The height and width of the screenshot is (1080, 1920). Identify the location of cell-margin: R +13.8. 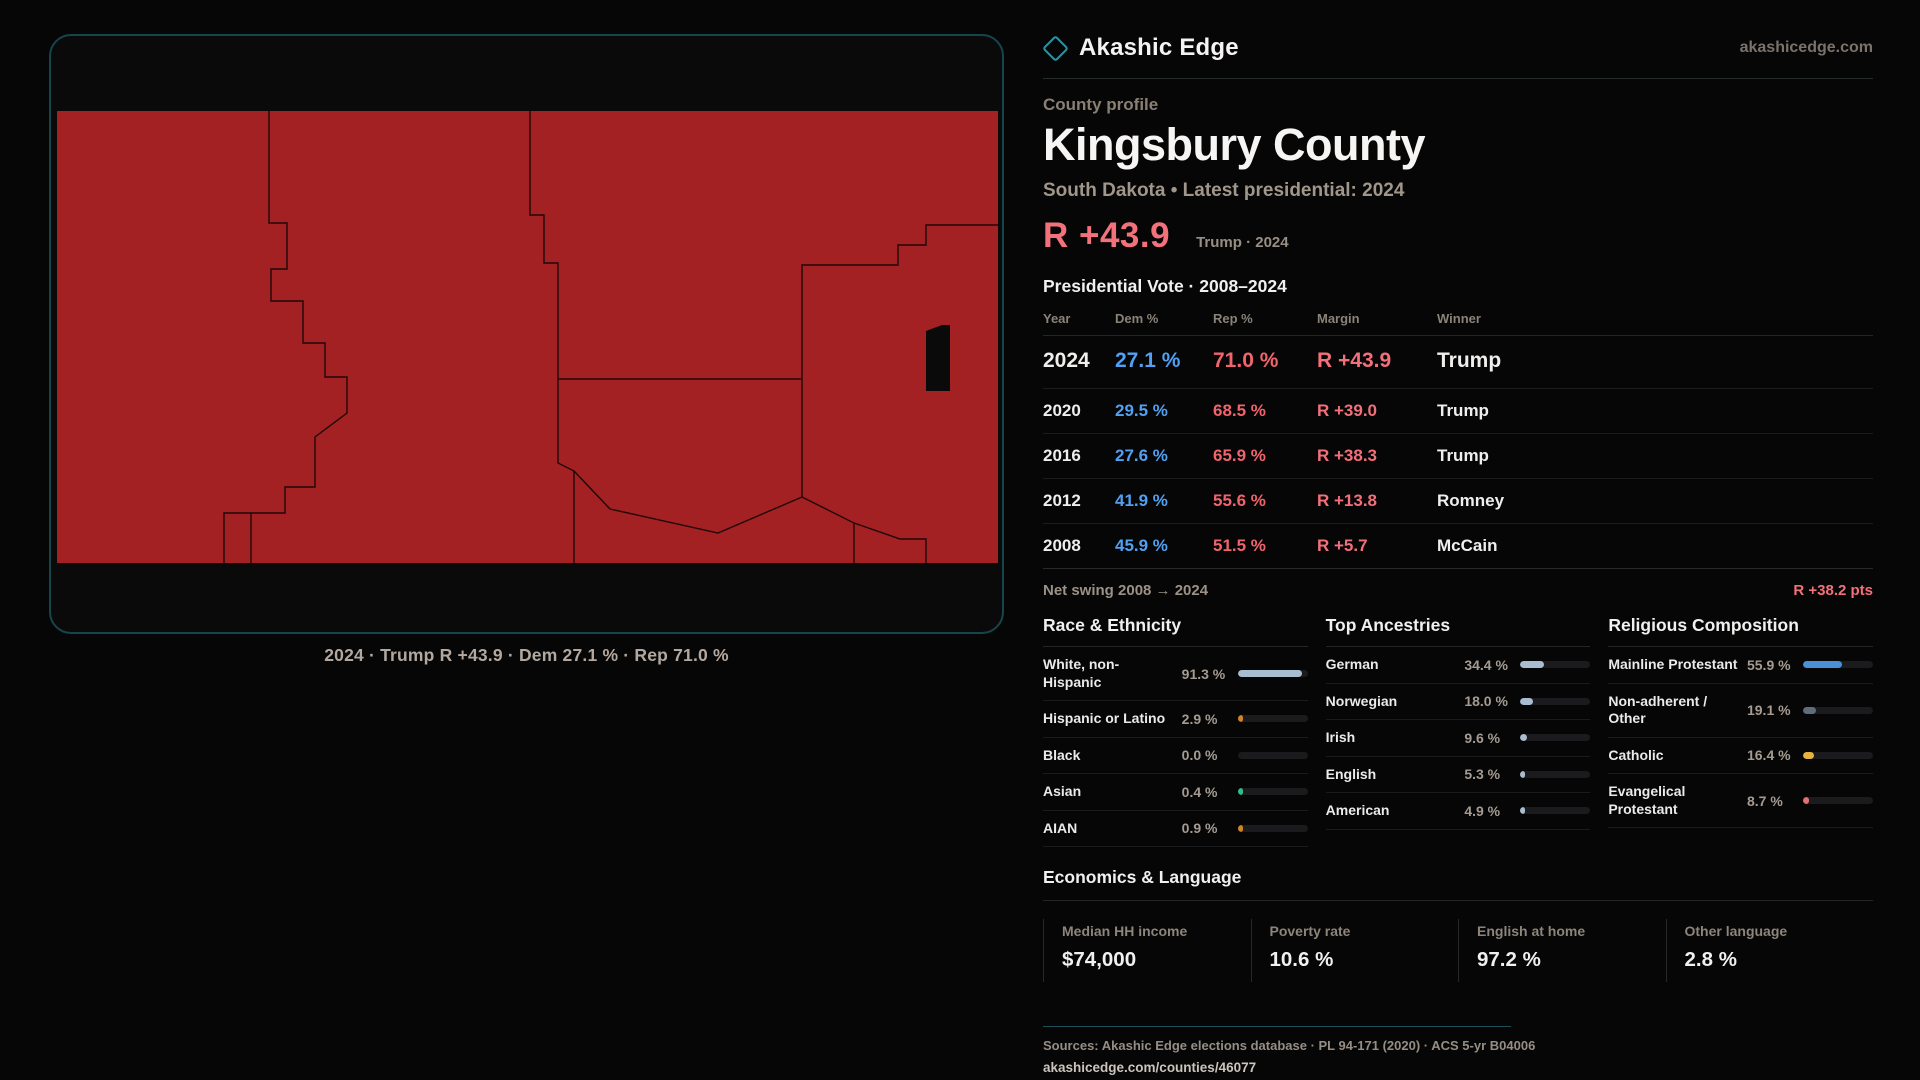
(1347, 500).